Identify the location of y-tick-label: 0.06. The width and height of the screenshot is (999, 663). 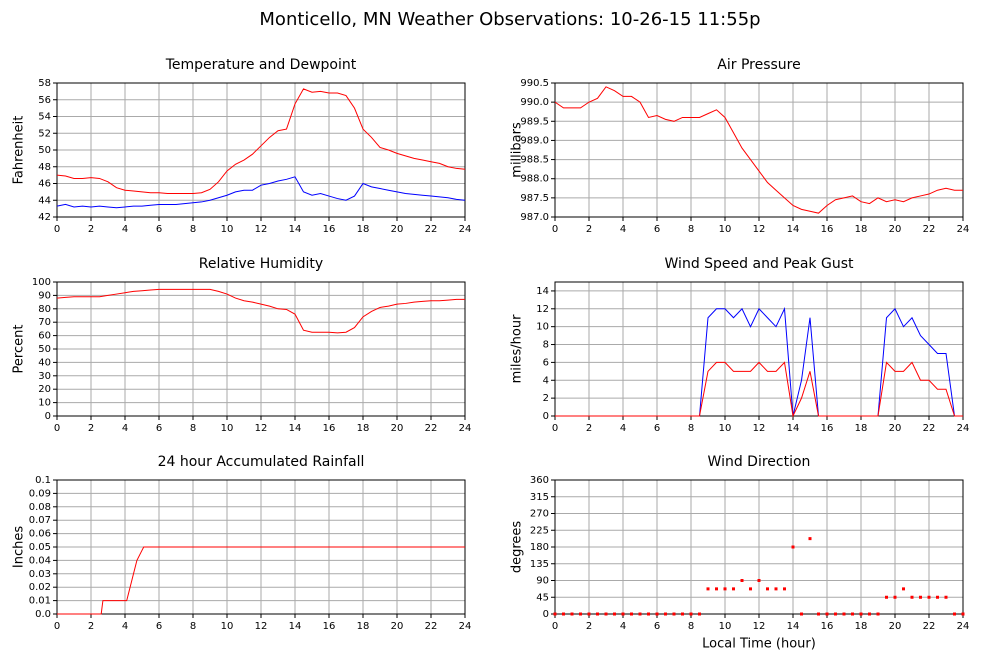
(40, 534).